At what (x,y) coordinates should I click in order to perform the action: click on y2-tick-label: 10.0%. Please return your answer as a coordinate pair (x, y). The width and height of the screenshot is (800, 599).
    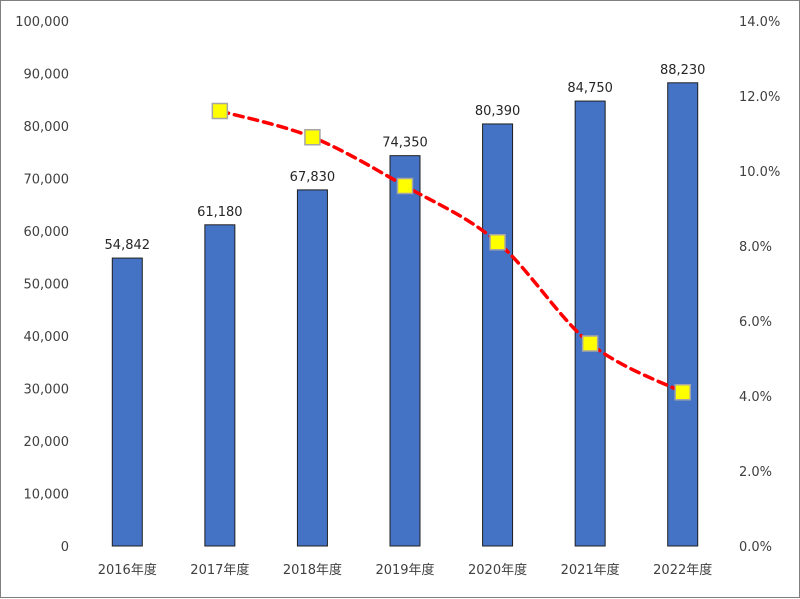
    Looking at the image, I should click on (759, 172).